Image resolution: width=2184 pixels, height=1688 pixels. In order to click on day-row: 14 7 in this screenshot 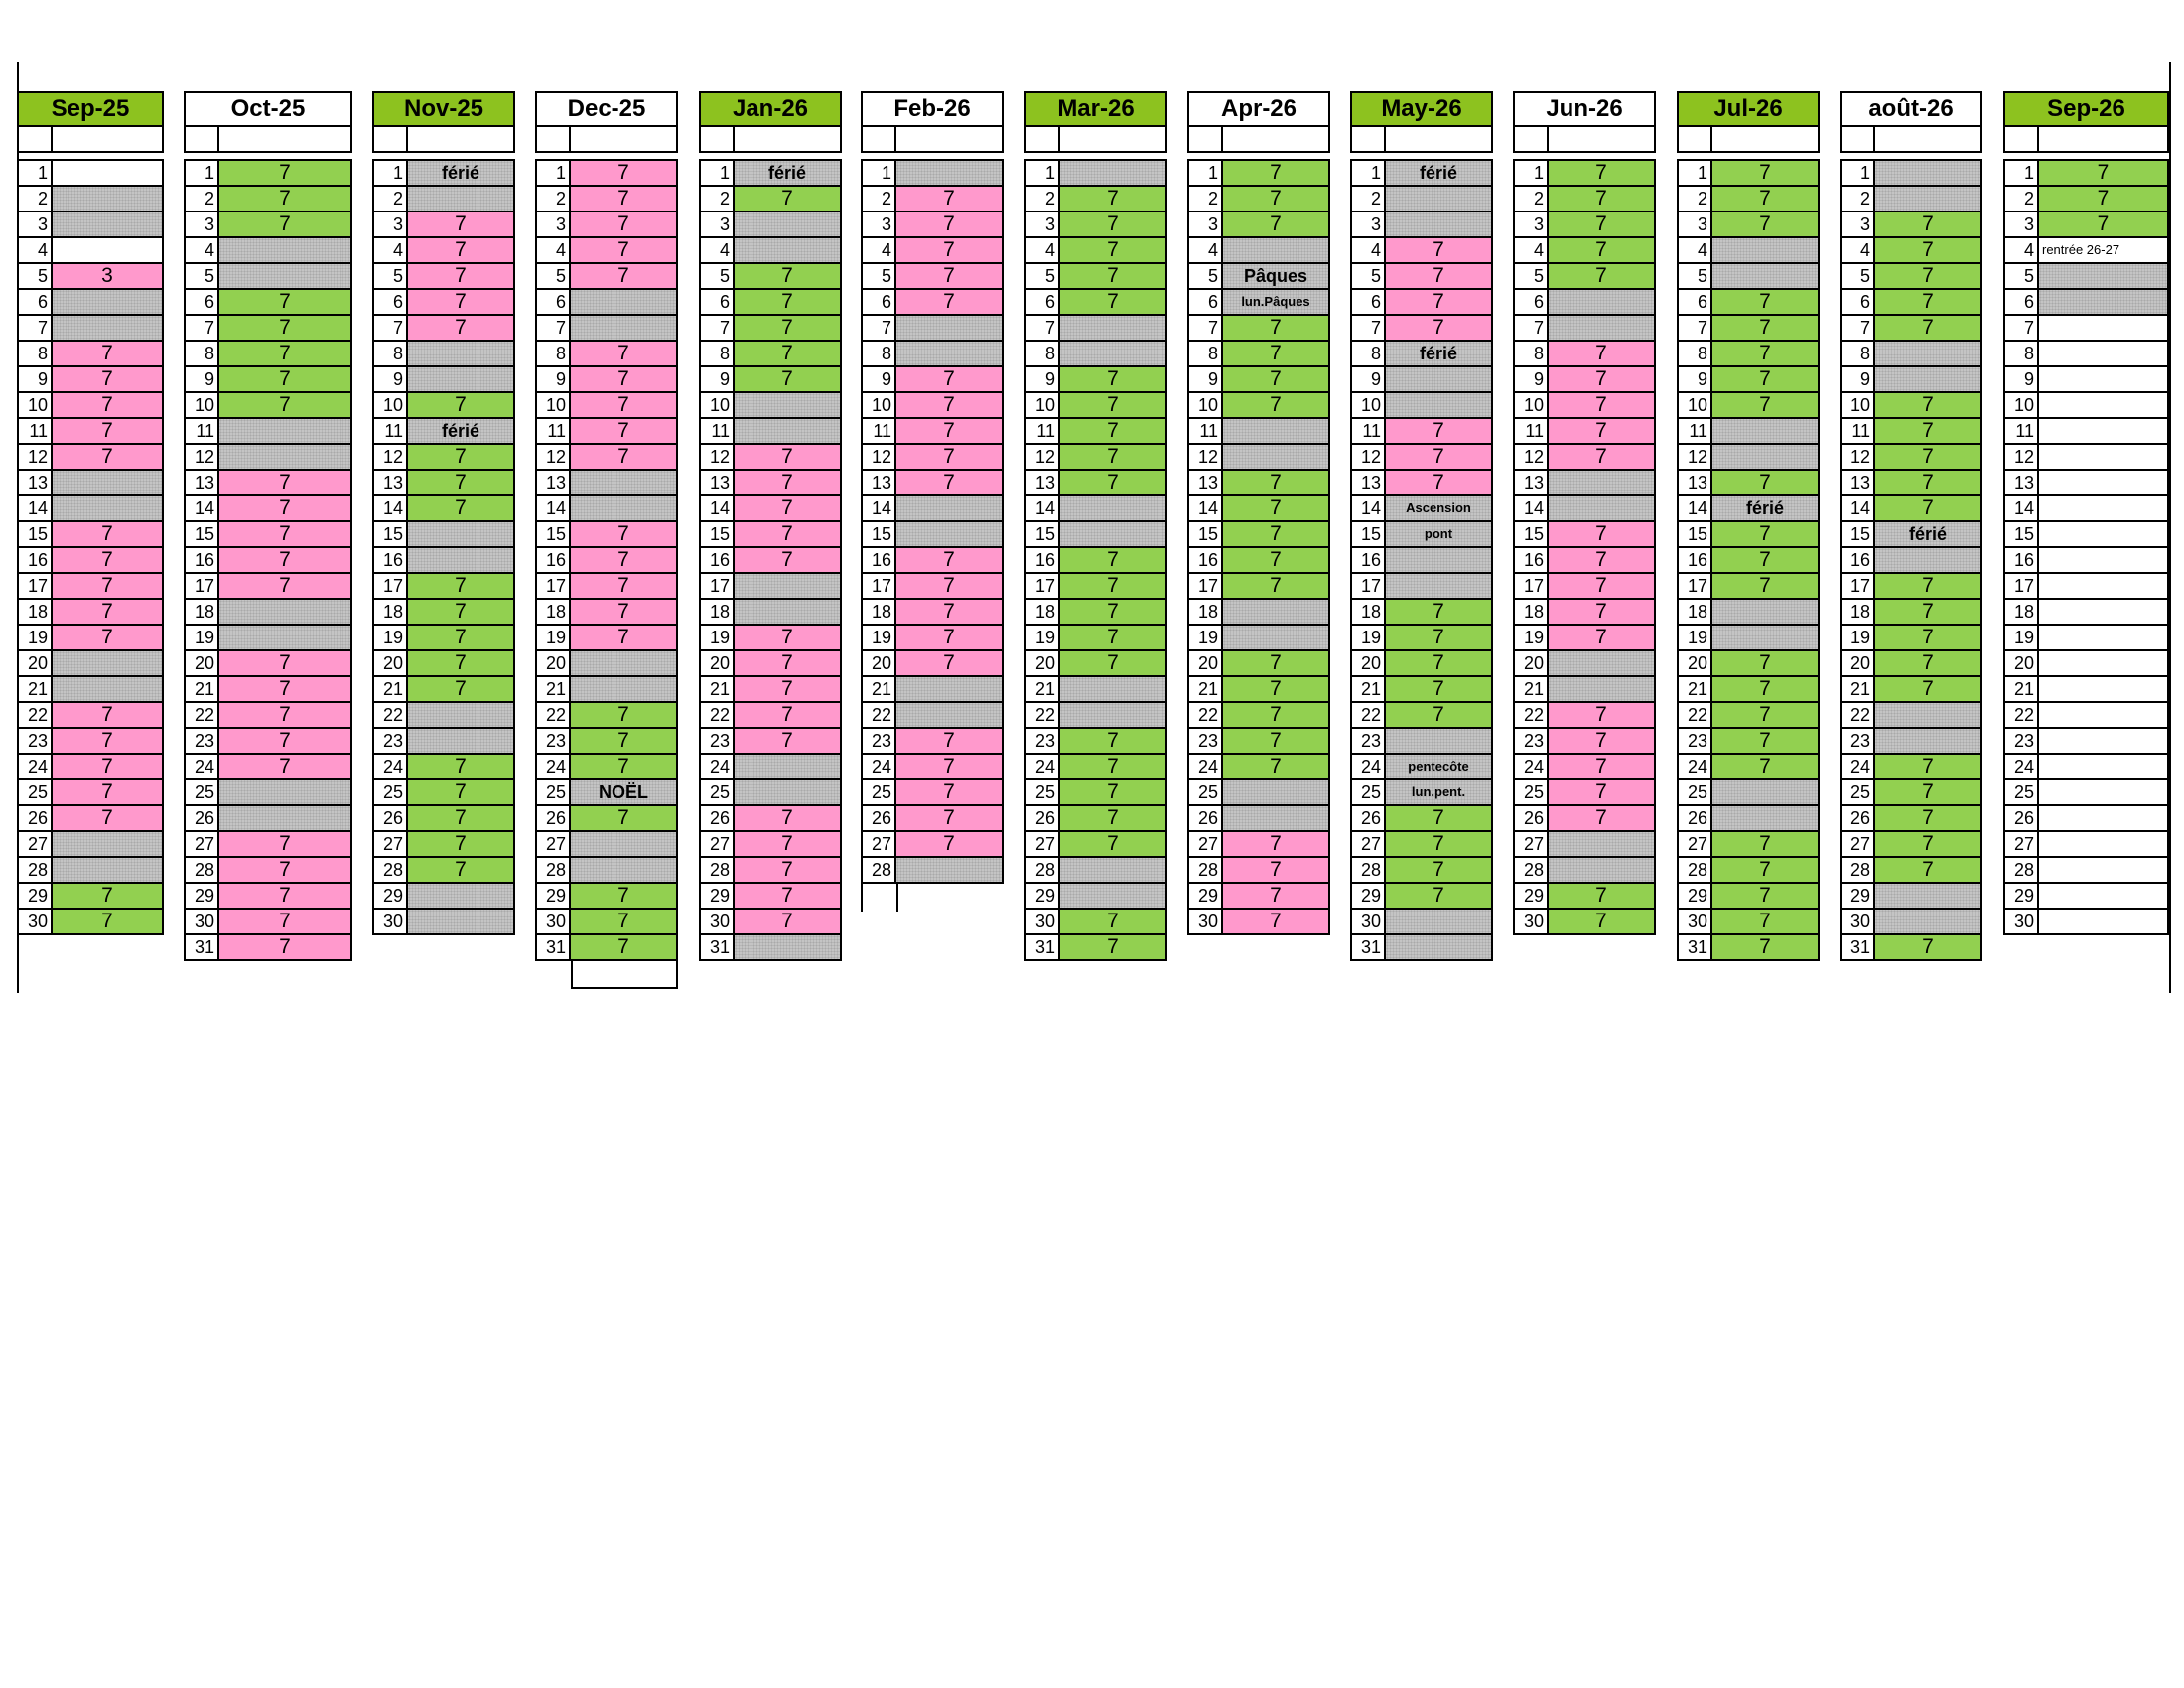, I will do `click(770, 509)`.